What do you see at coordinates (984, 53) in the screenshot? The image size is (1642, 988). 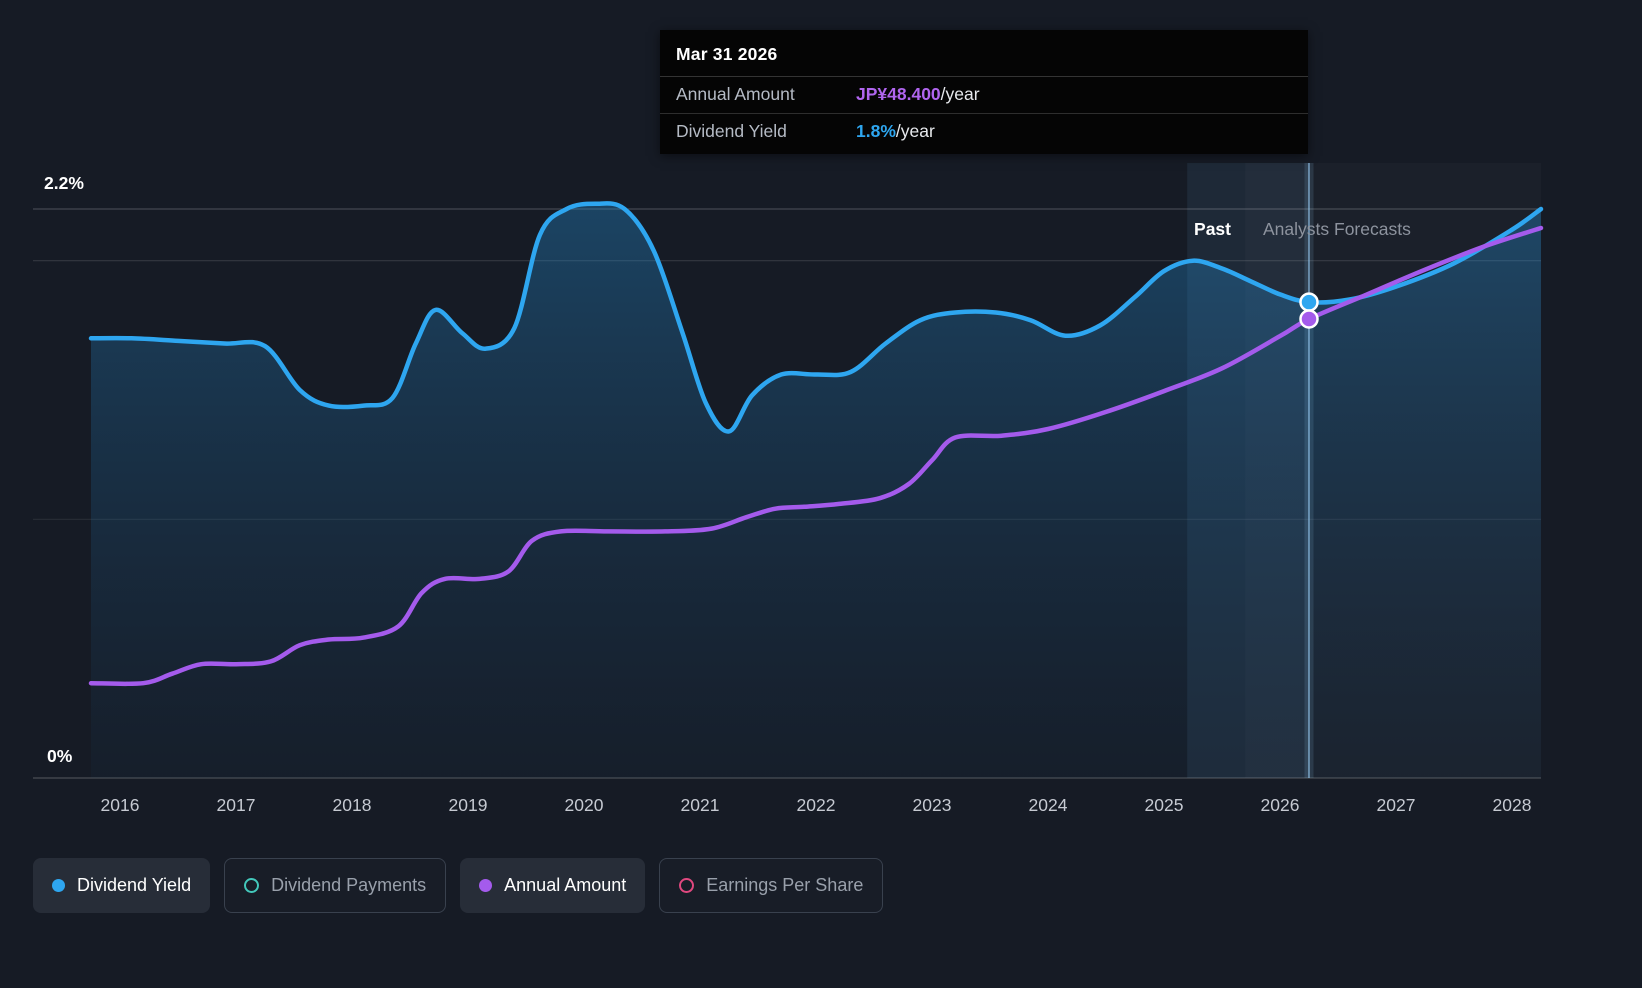 I see `tooltip-date: Mar 31 2026` at bounding box center [984, 53].